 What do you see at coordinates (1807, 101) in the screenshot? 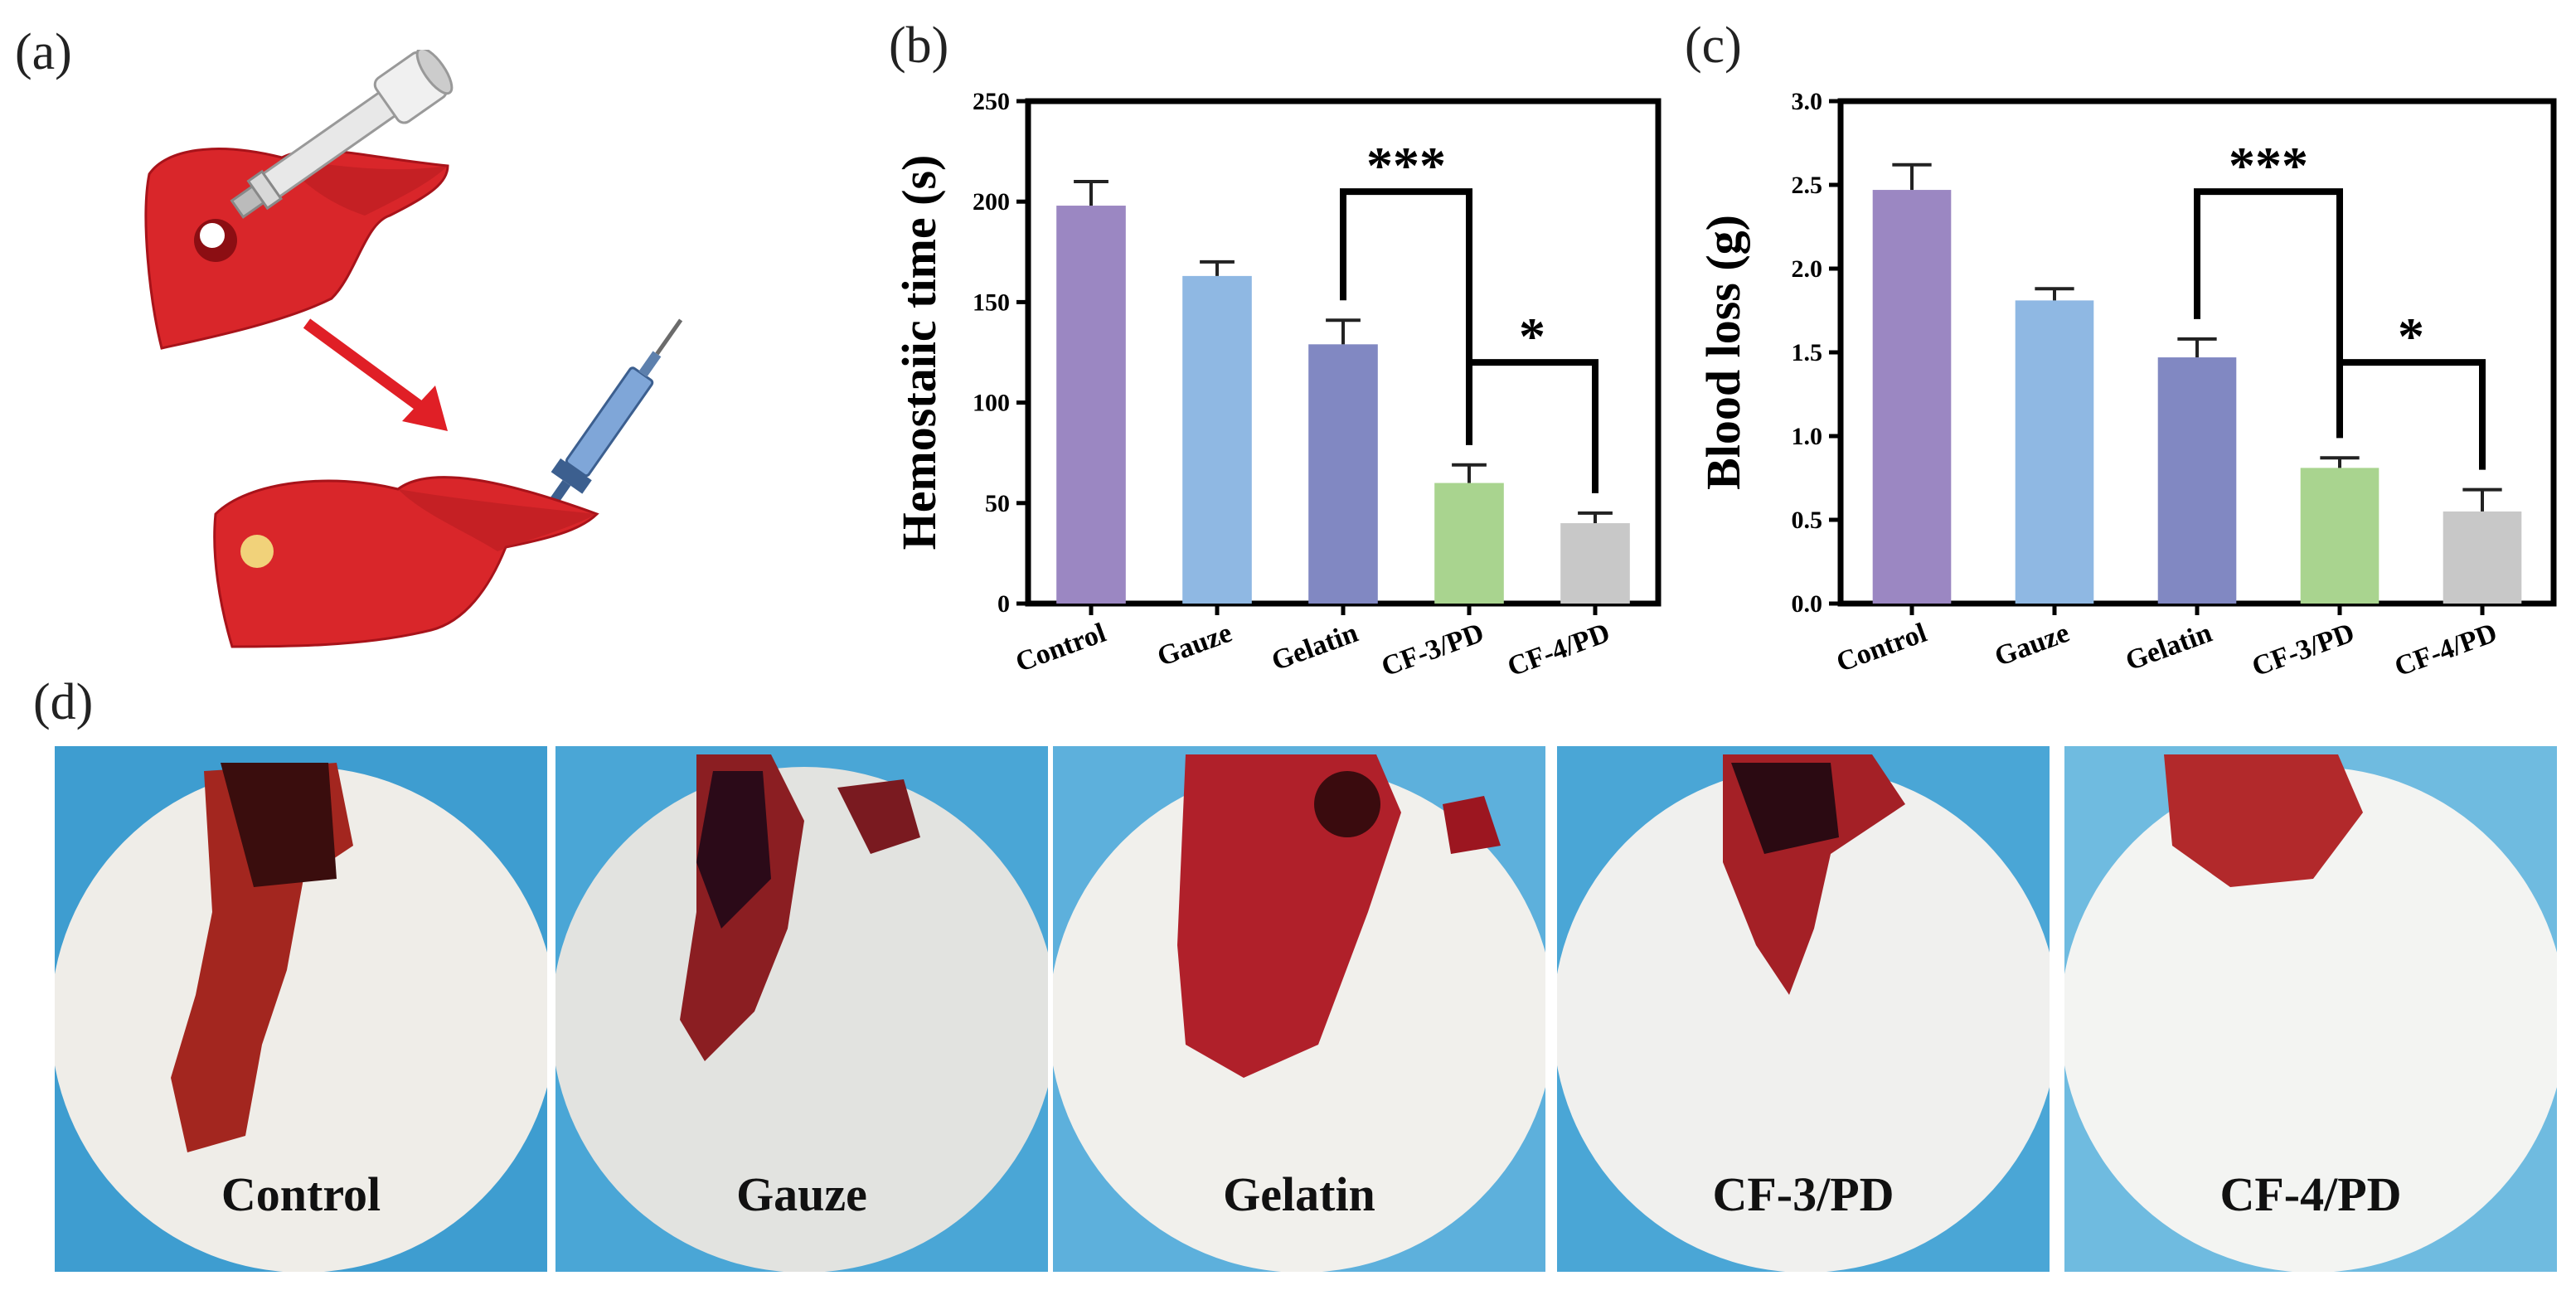
I see `y-tick-label: 3.0` at bounding box center [1807, 101].